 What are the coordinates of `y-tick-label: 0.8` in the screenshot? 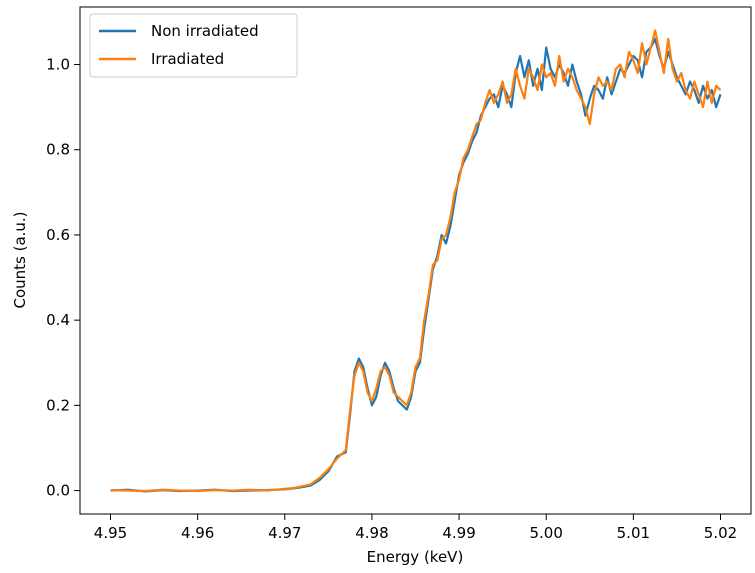 It's located at (58, 150).